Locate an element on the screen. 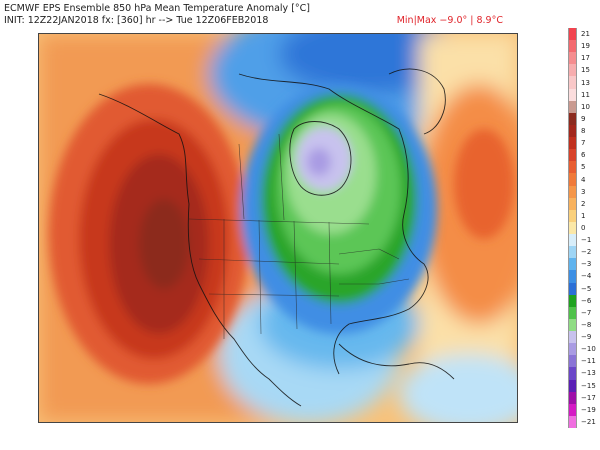 This screenshot has height=450, width=600. colorbar-tick-label: −9 is located at coordinates (586, 337).